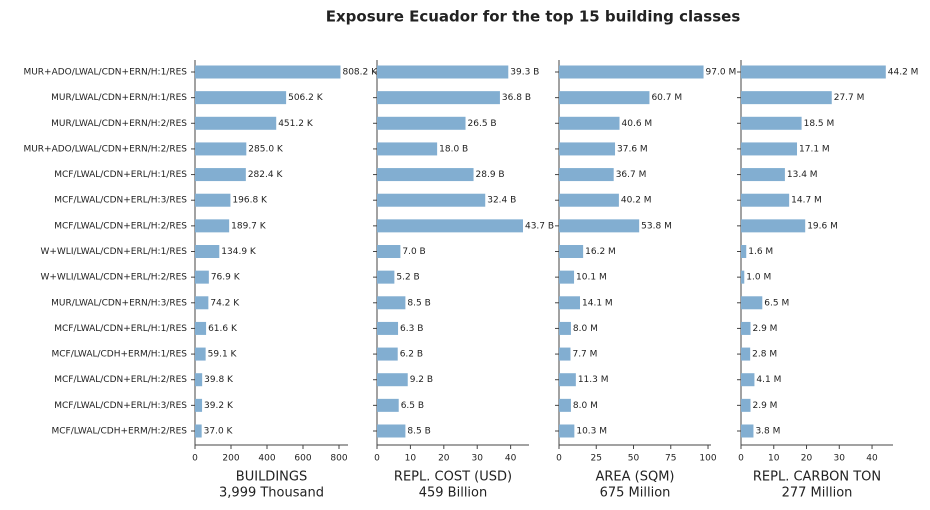 The height and width of the screenshot is (510, 930). I want to click on value-label: 16.2 M, so click(600, 252).